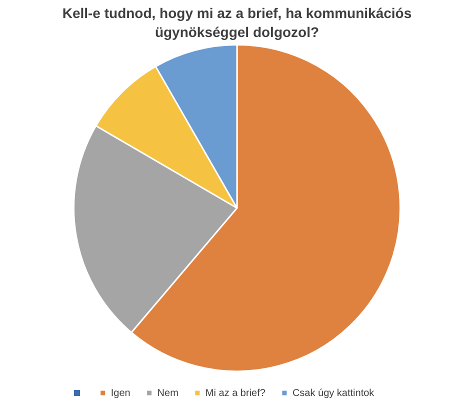  Describe the element at coordinates (167, 393) in the screenshot. I see `legend-label: Nem` at that location.